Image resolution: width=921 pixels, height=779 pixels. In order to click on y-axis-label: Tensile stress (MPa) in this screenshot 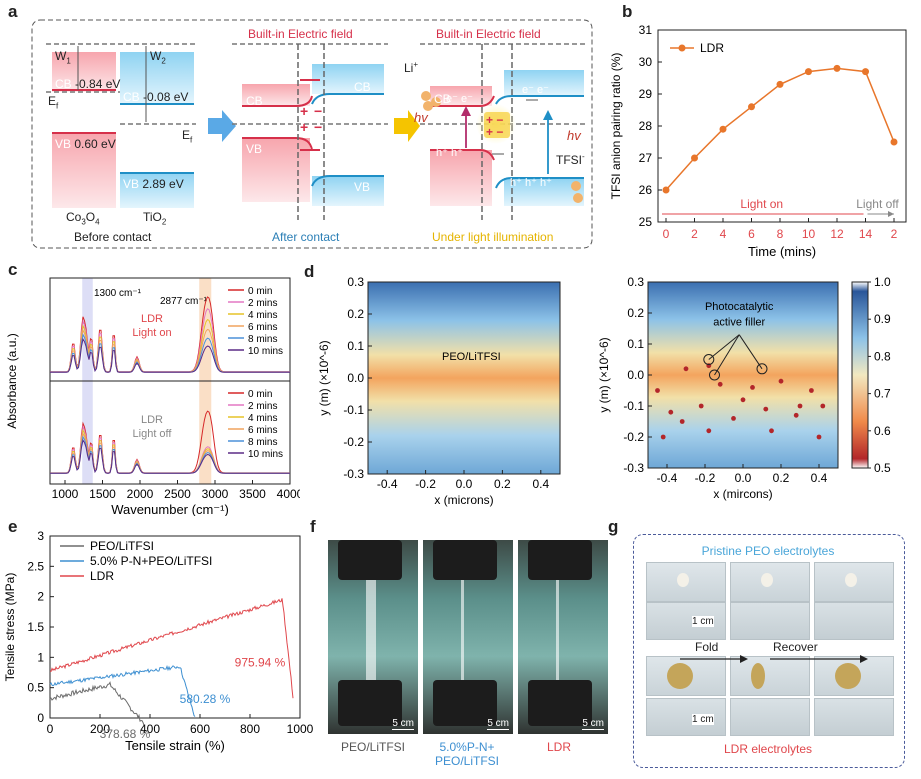, I will do `click(10, 627)`.